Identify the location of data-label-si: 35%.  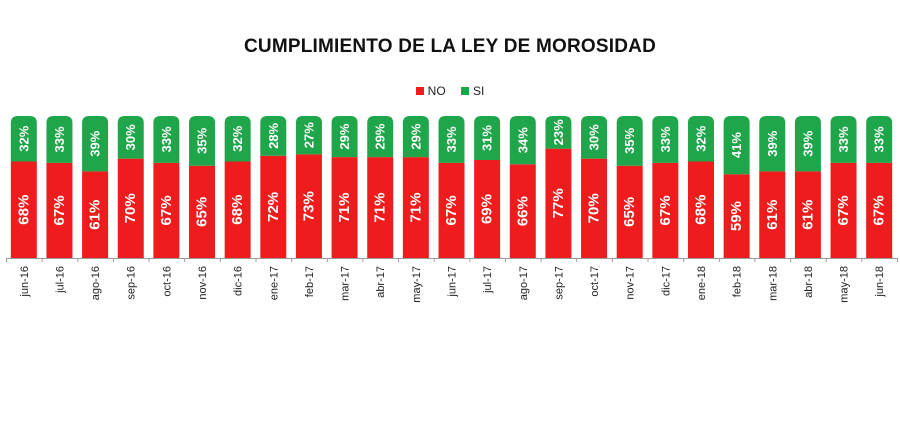
(629, 140).